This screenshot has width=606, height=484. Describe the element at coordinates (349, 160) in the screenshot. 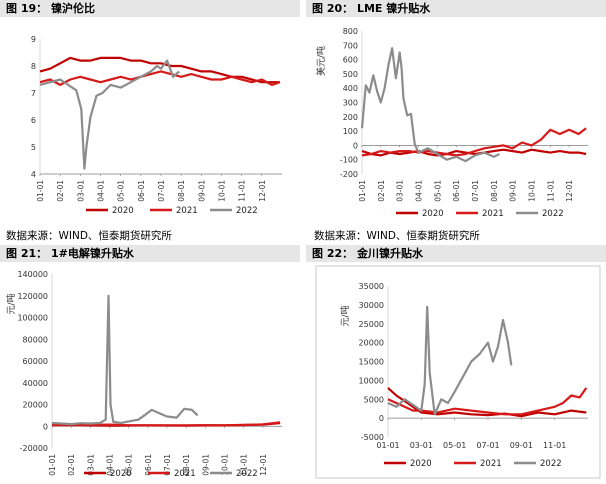

I see `y-tick-label: -100` at that location.